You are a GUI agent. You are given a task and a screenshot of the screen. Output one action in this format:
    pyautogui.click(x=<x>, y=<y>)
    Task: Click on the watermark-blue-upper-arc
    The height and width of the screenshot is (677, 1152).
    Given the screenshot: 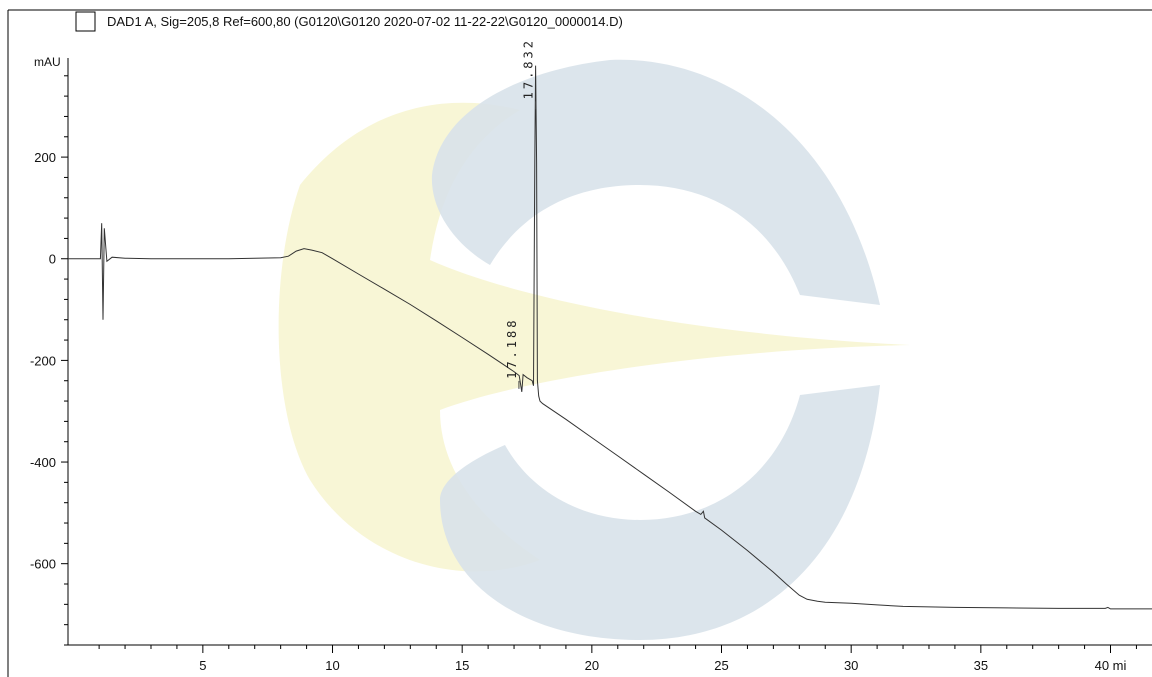 What is the action you would take?
    pyautogui.click(x=655, y=182)
    